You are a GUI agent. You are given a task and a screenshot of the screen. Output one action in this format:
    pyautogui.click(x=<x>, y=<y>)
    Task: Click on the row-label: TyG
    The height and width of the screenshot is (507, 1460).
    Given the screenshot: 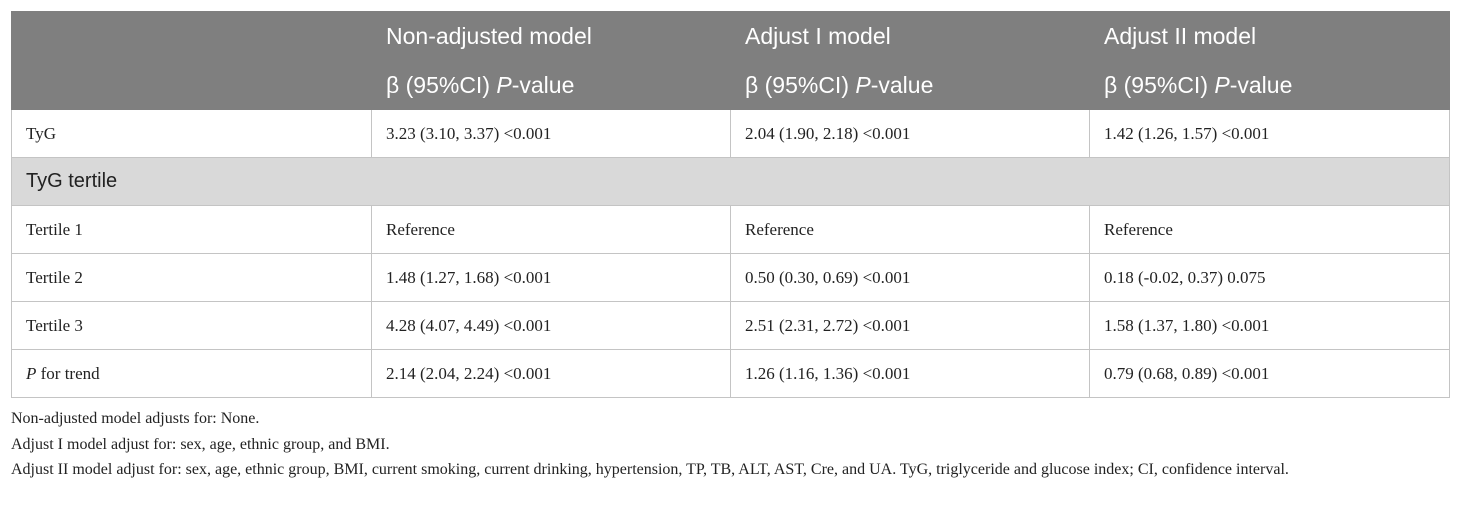 What is the action you would take?
    pyautogui.click(x=191, y=133)
    